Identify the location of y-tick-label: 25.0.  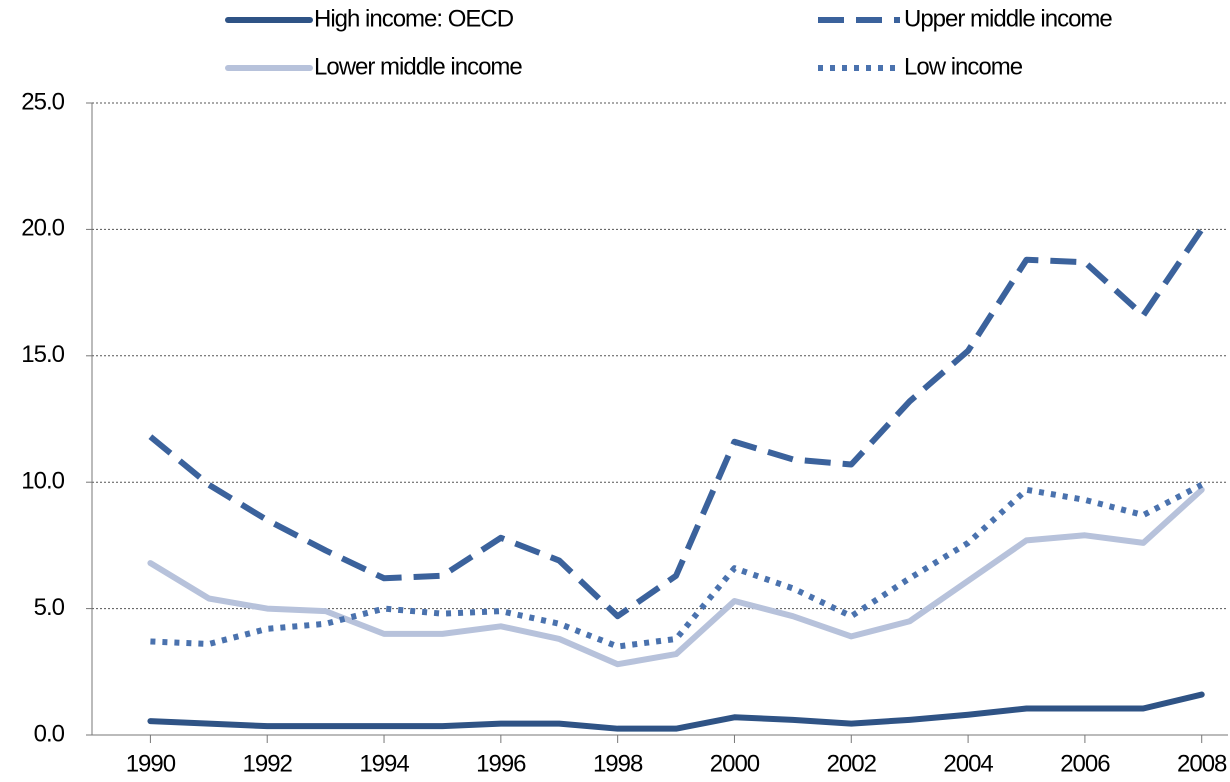
(42, 101).